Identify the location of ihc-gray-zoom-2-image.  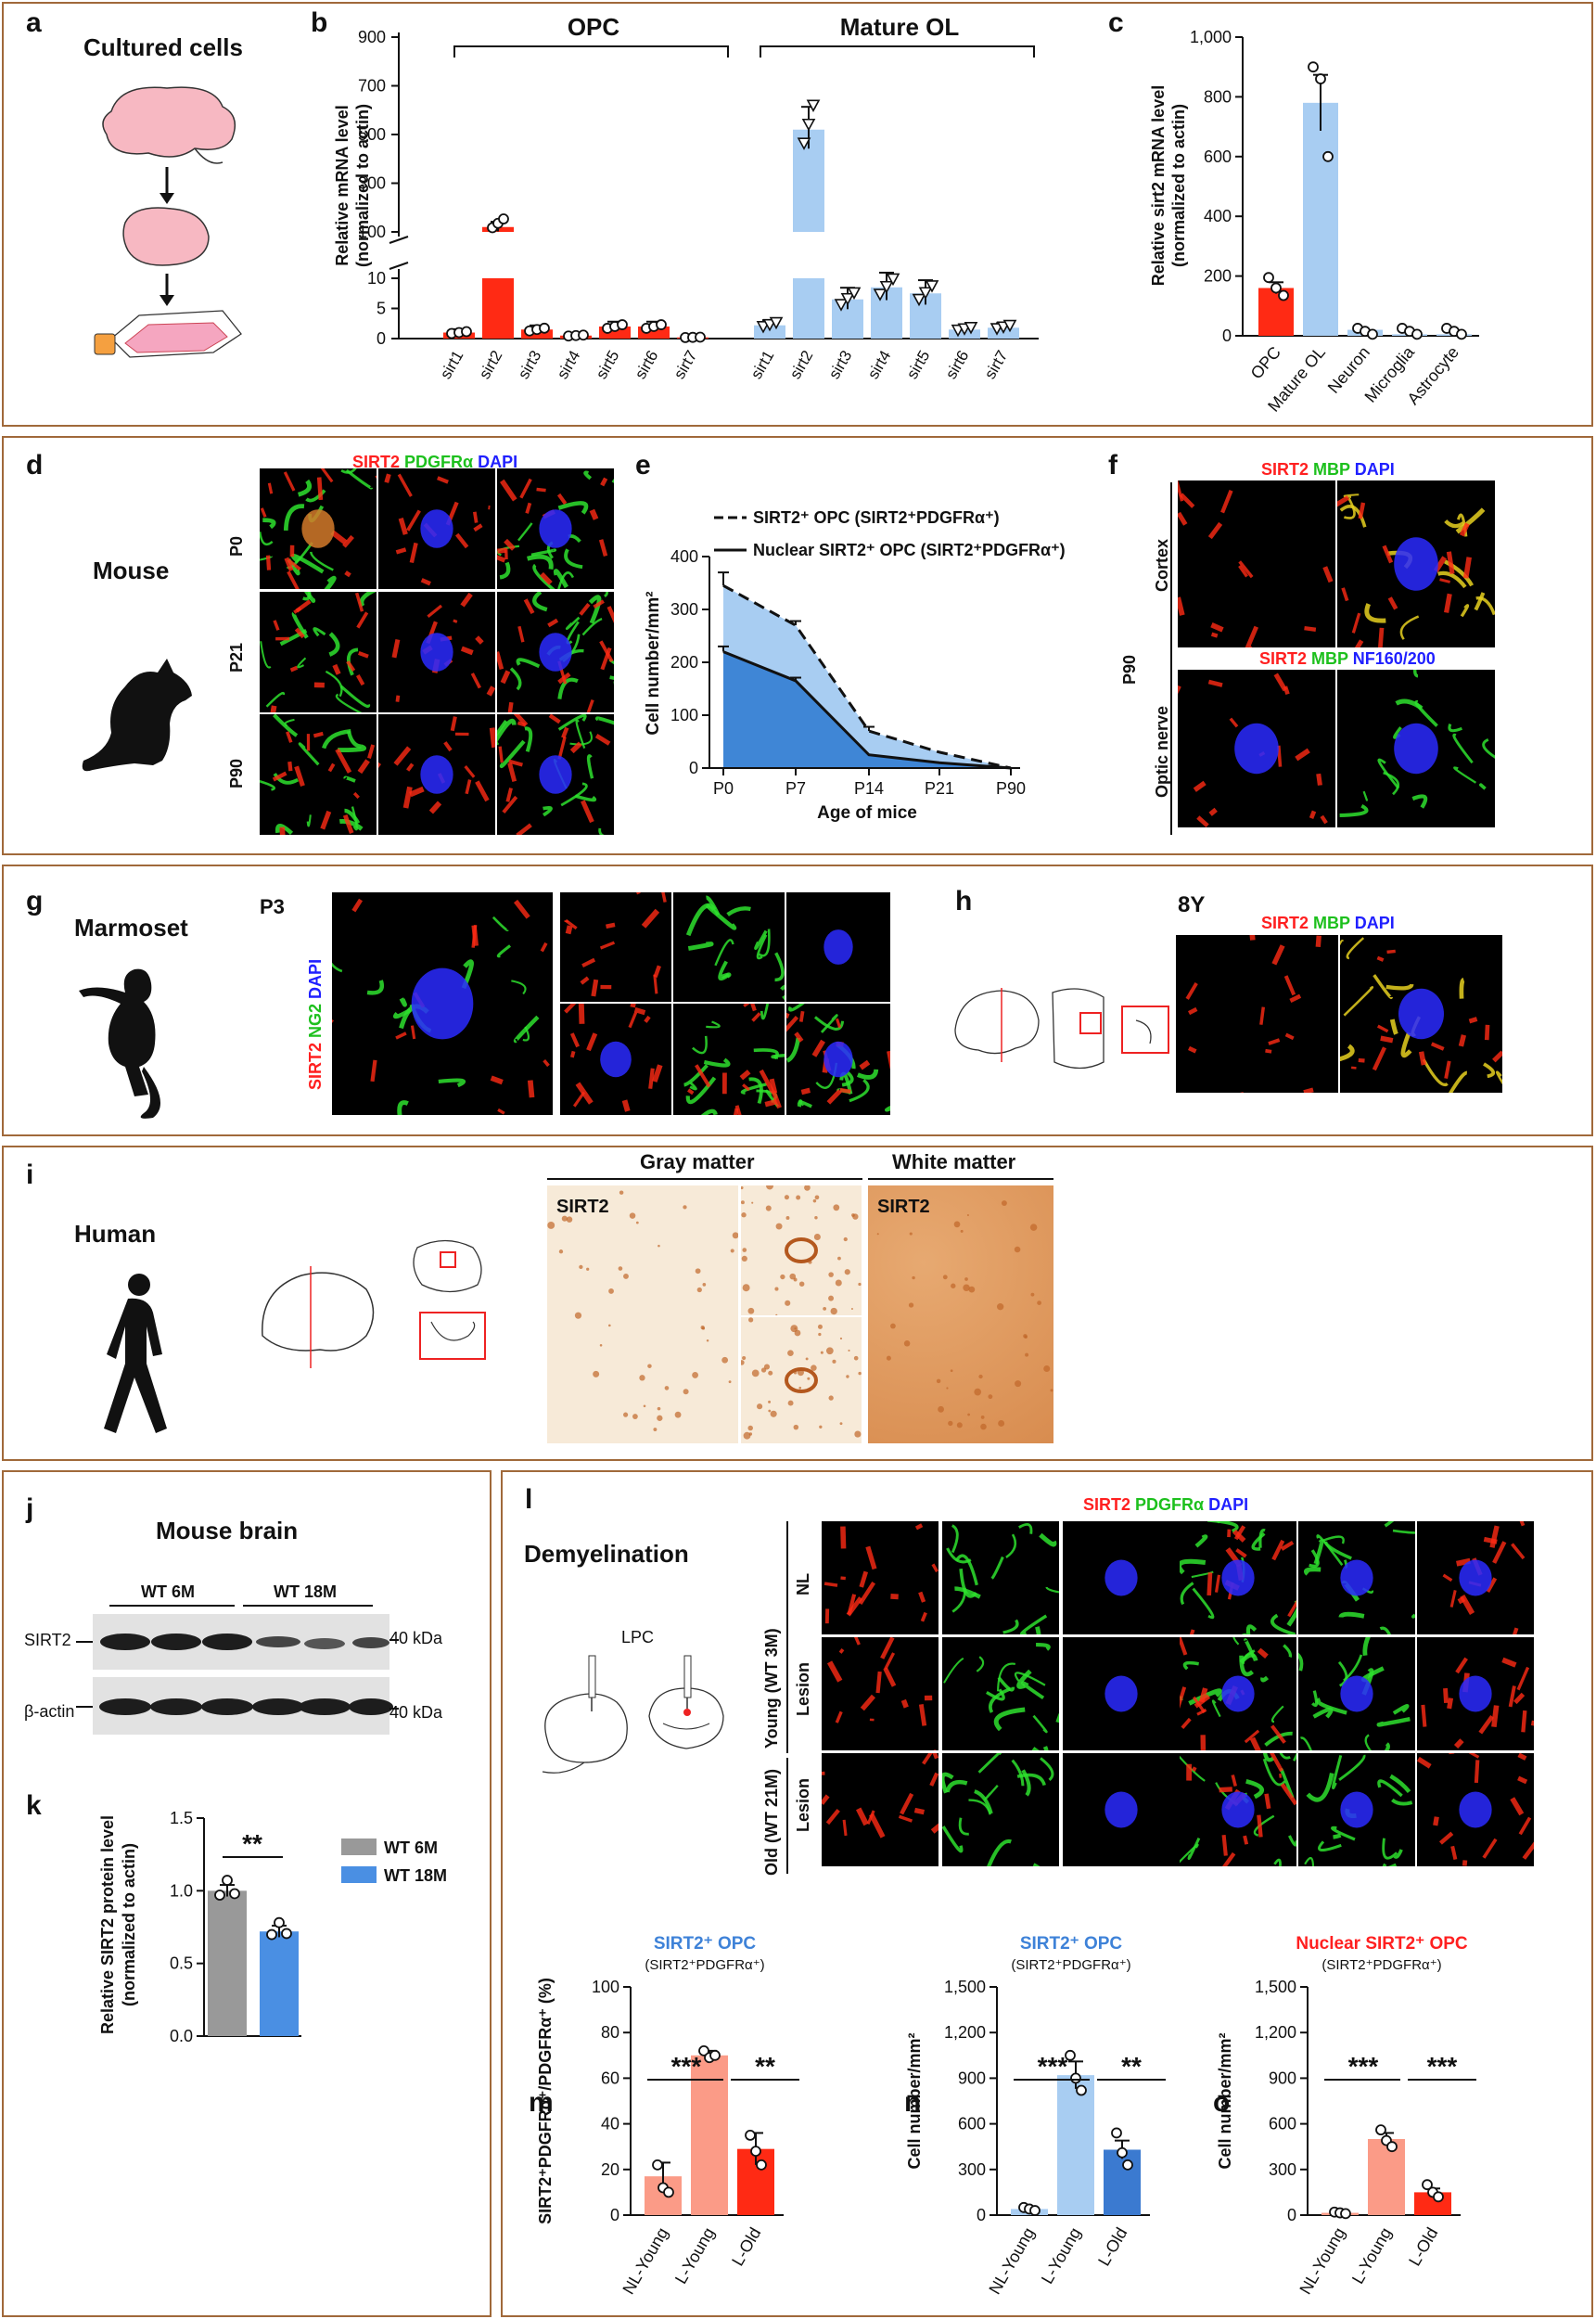
(801, 1378).